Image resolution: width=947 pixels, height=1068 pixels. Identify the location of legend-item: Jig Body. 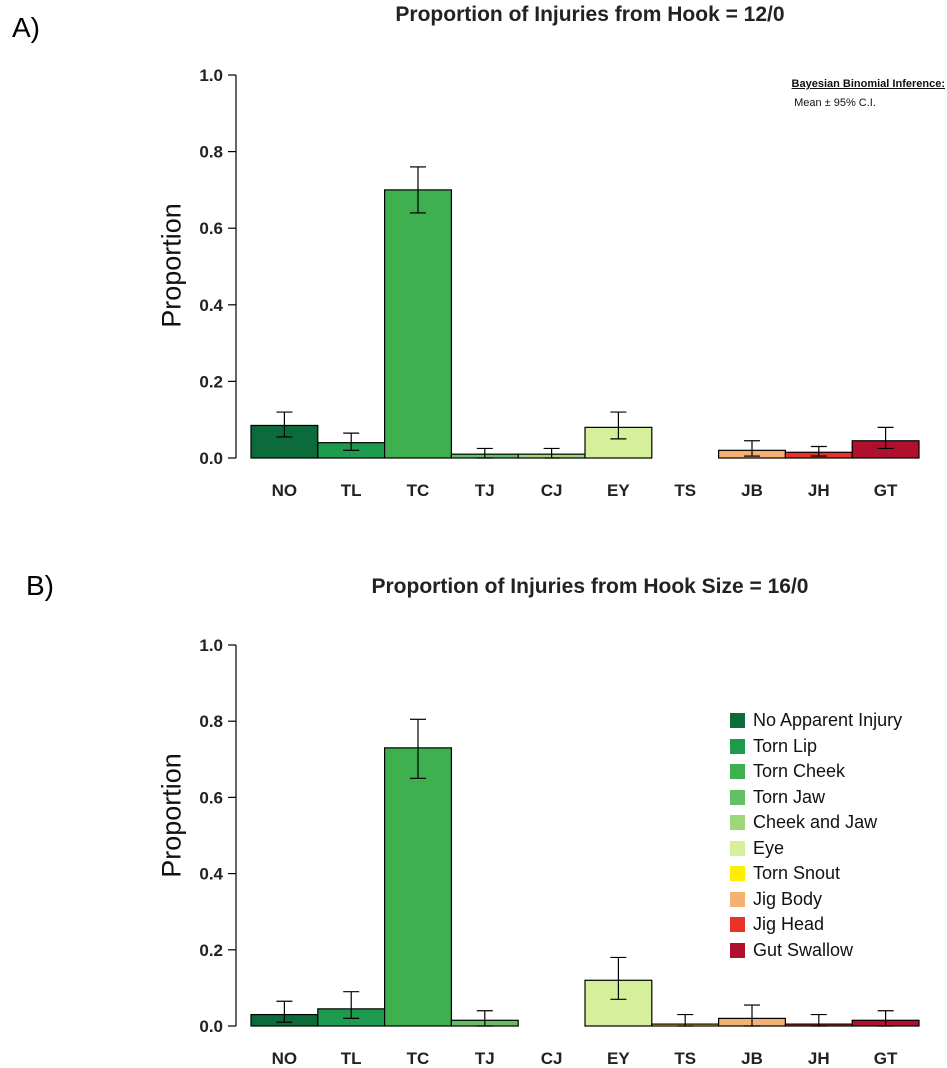
(816, 900).